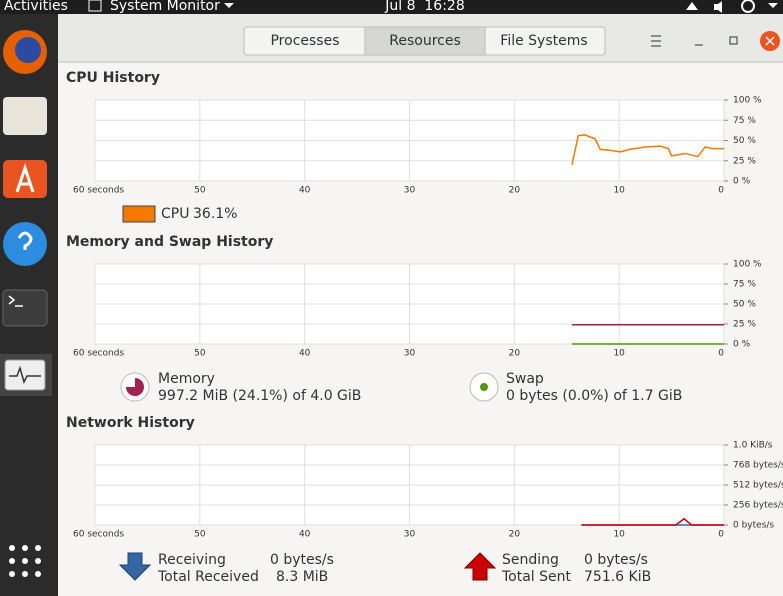 Image resolution: width=783 pixels, height=596 pixels. Describe the element at coordinates (95, 6) in the screenshot. I see `app-icon` at that location.